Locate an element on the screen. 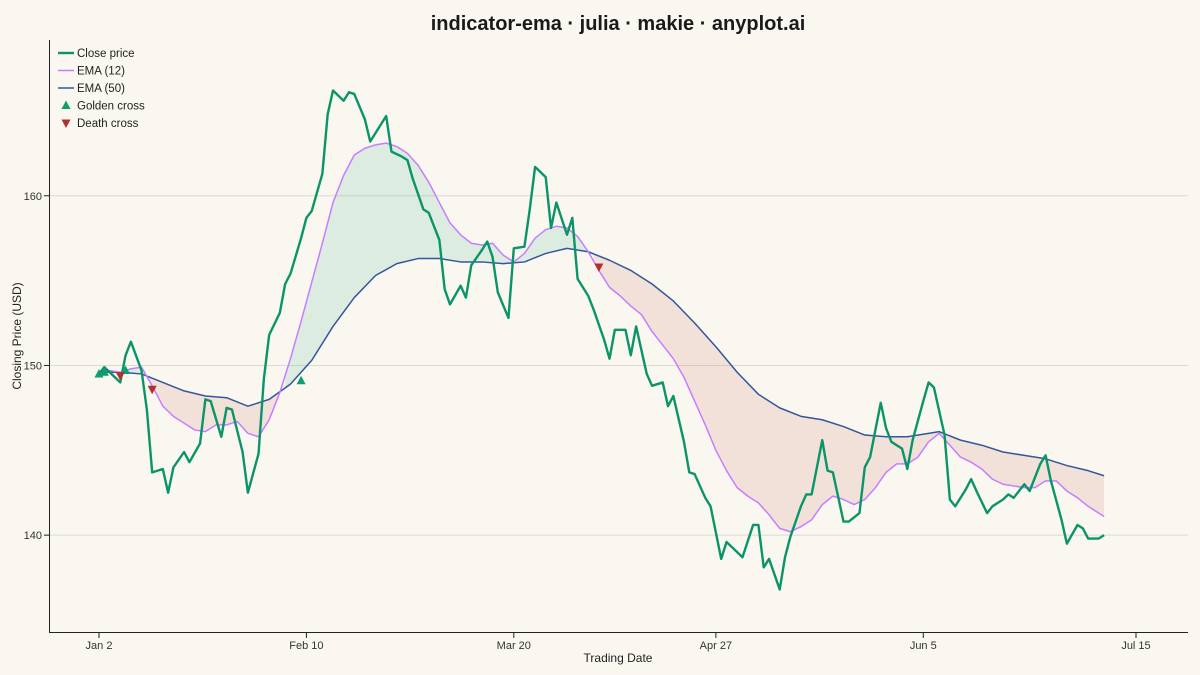 The image size is (1200, 675). bullish-fill is located at coordinates (439, 265).